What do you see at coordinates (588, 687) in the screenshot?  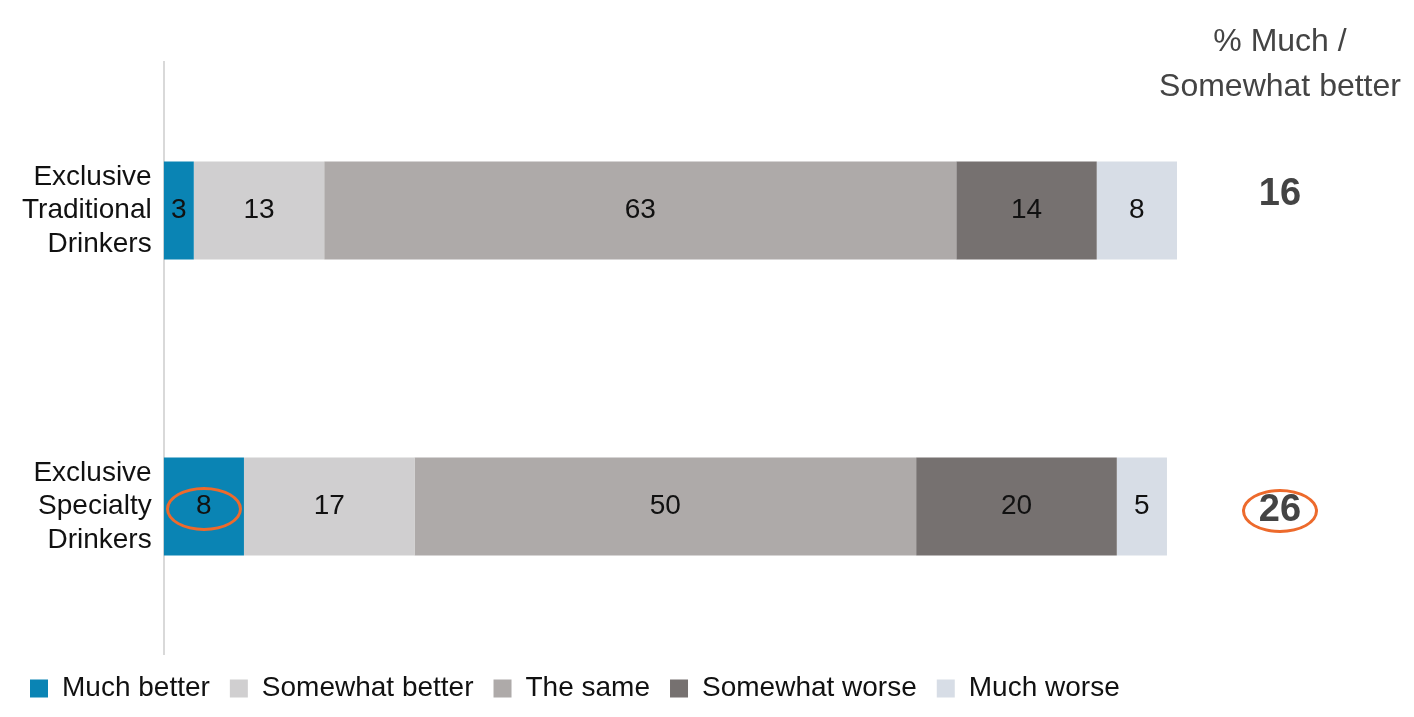 I see `legend-label: The same` at bounding box center [588, 687].